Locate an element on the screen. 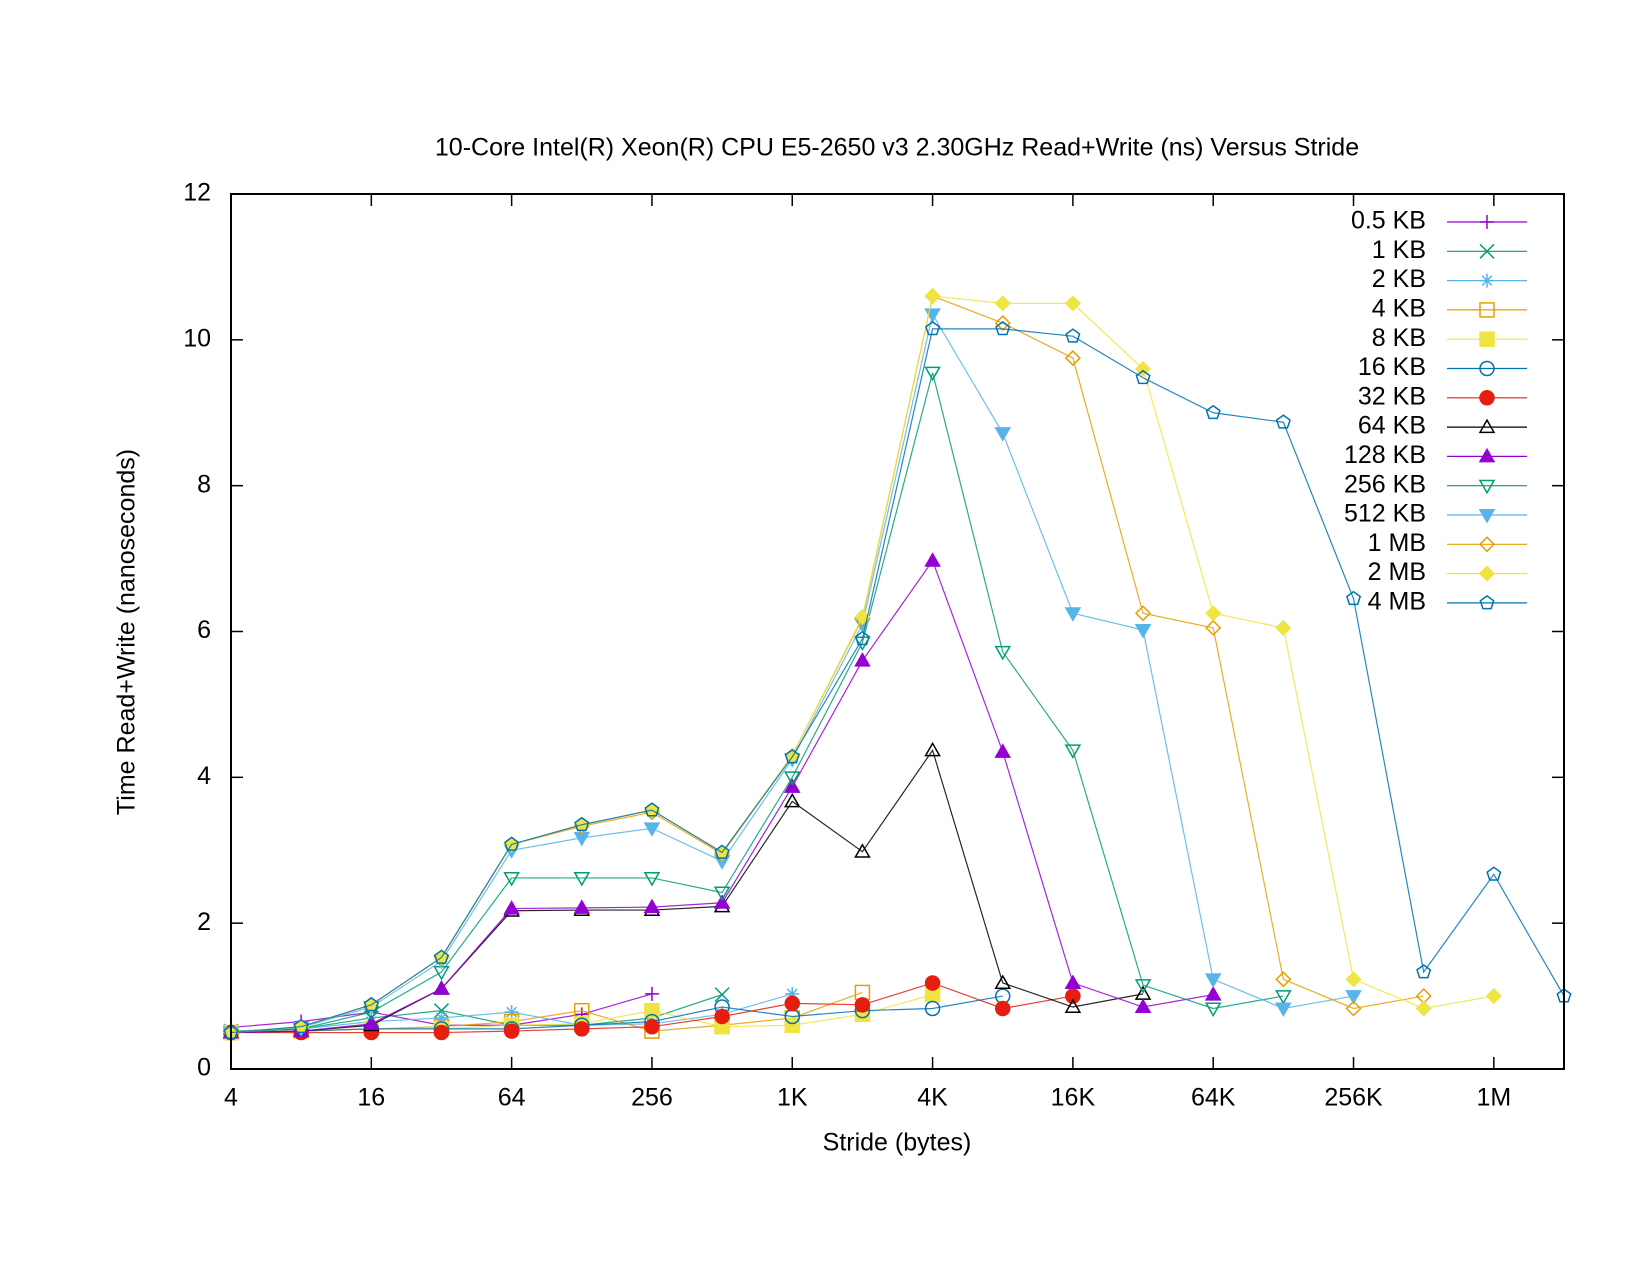  legend-label: 4 KB is located at coordinates (1399, 309).